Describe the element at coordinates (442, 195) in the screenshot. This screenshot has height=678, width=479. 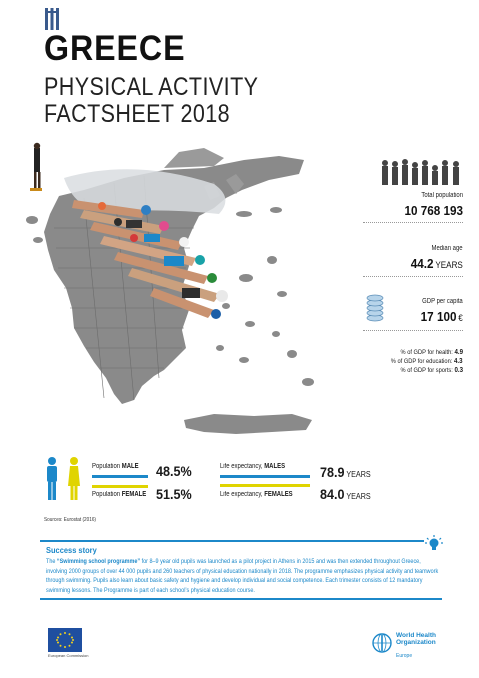
I see `total-population-label: Total population` at that location.